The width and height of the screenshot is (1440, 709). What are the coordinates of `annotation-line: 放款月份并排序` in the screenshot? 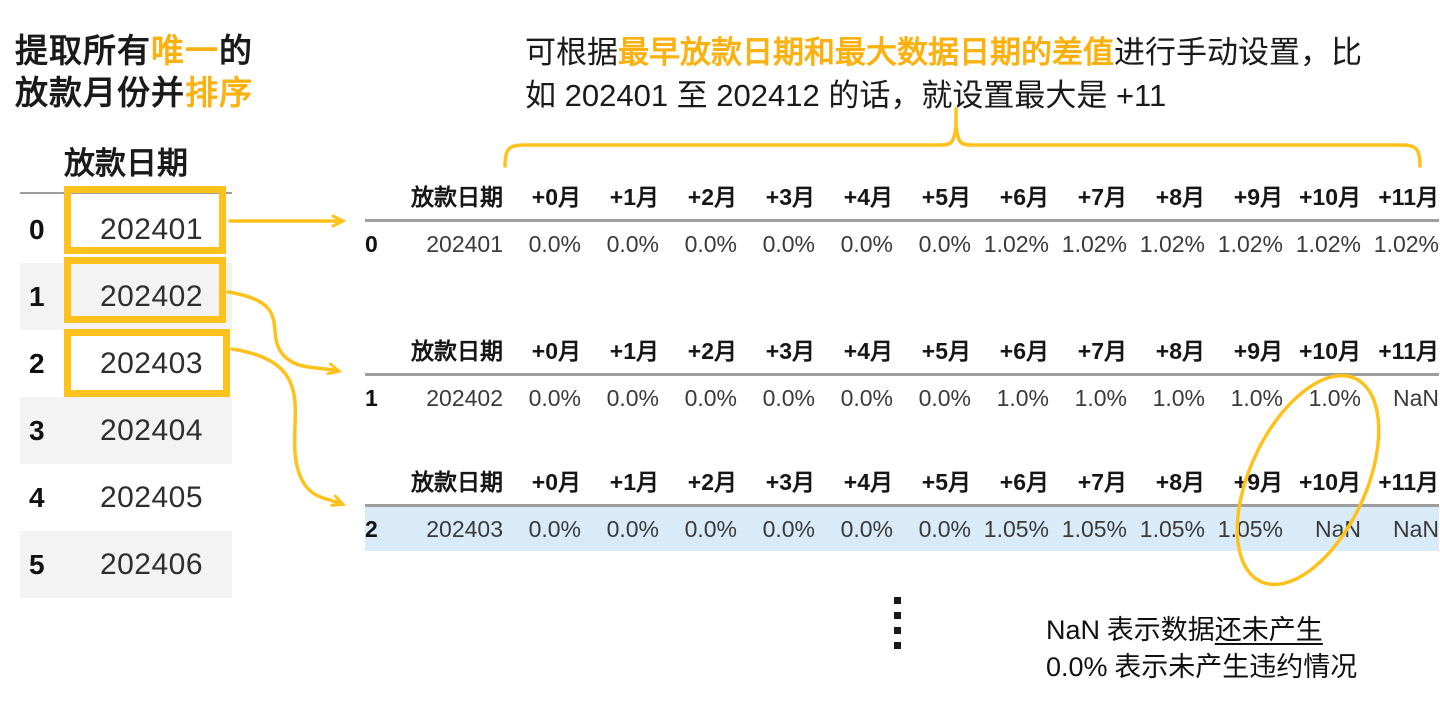 It's located at (134, 92).